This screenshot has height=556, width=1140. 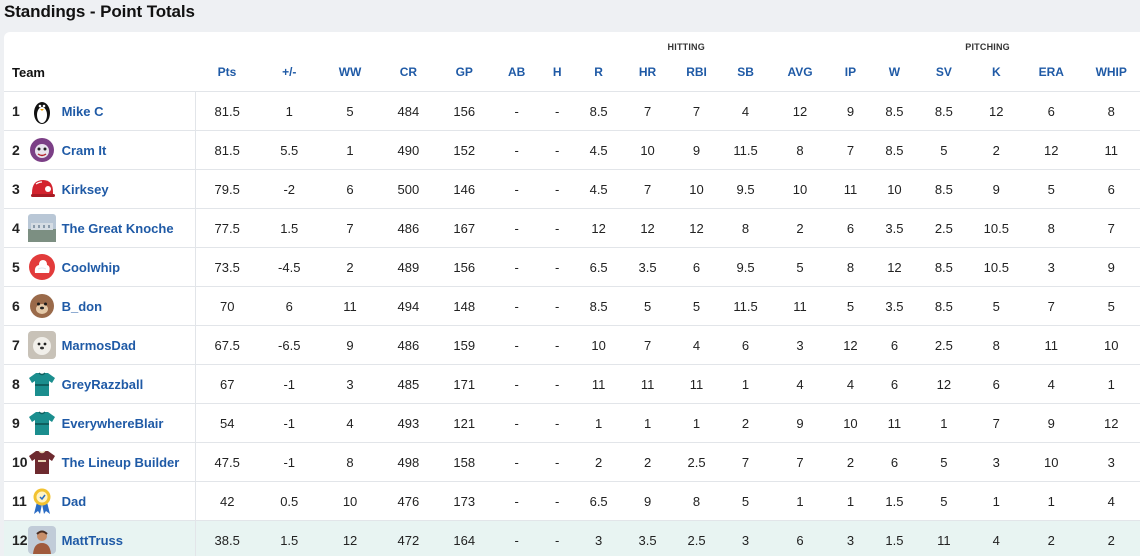 I want to click on rbi-cell: 11, so click(x=696, y=384).